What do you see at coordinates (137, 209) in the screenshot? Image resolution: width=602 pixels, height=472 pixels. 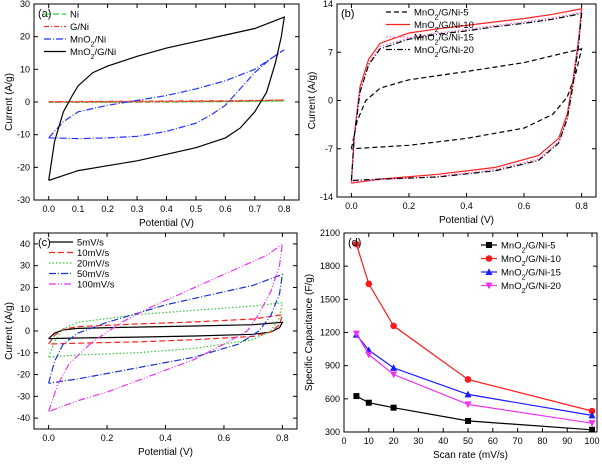 I see `x-tick-label-a-3: 0.3` at bounding box center [137, 209].